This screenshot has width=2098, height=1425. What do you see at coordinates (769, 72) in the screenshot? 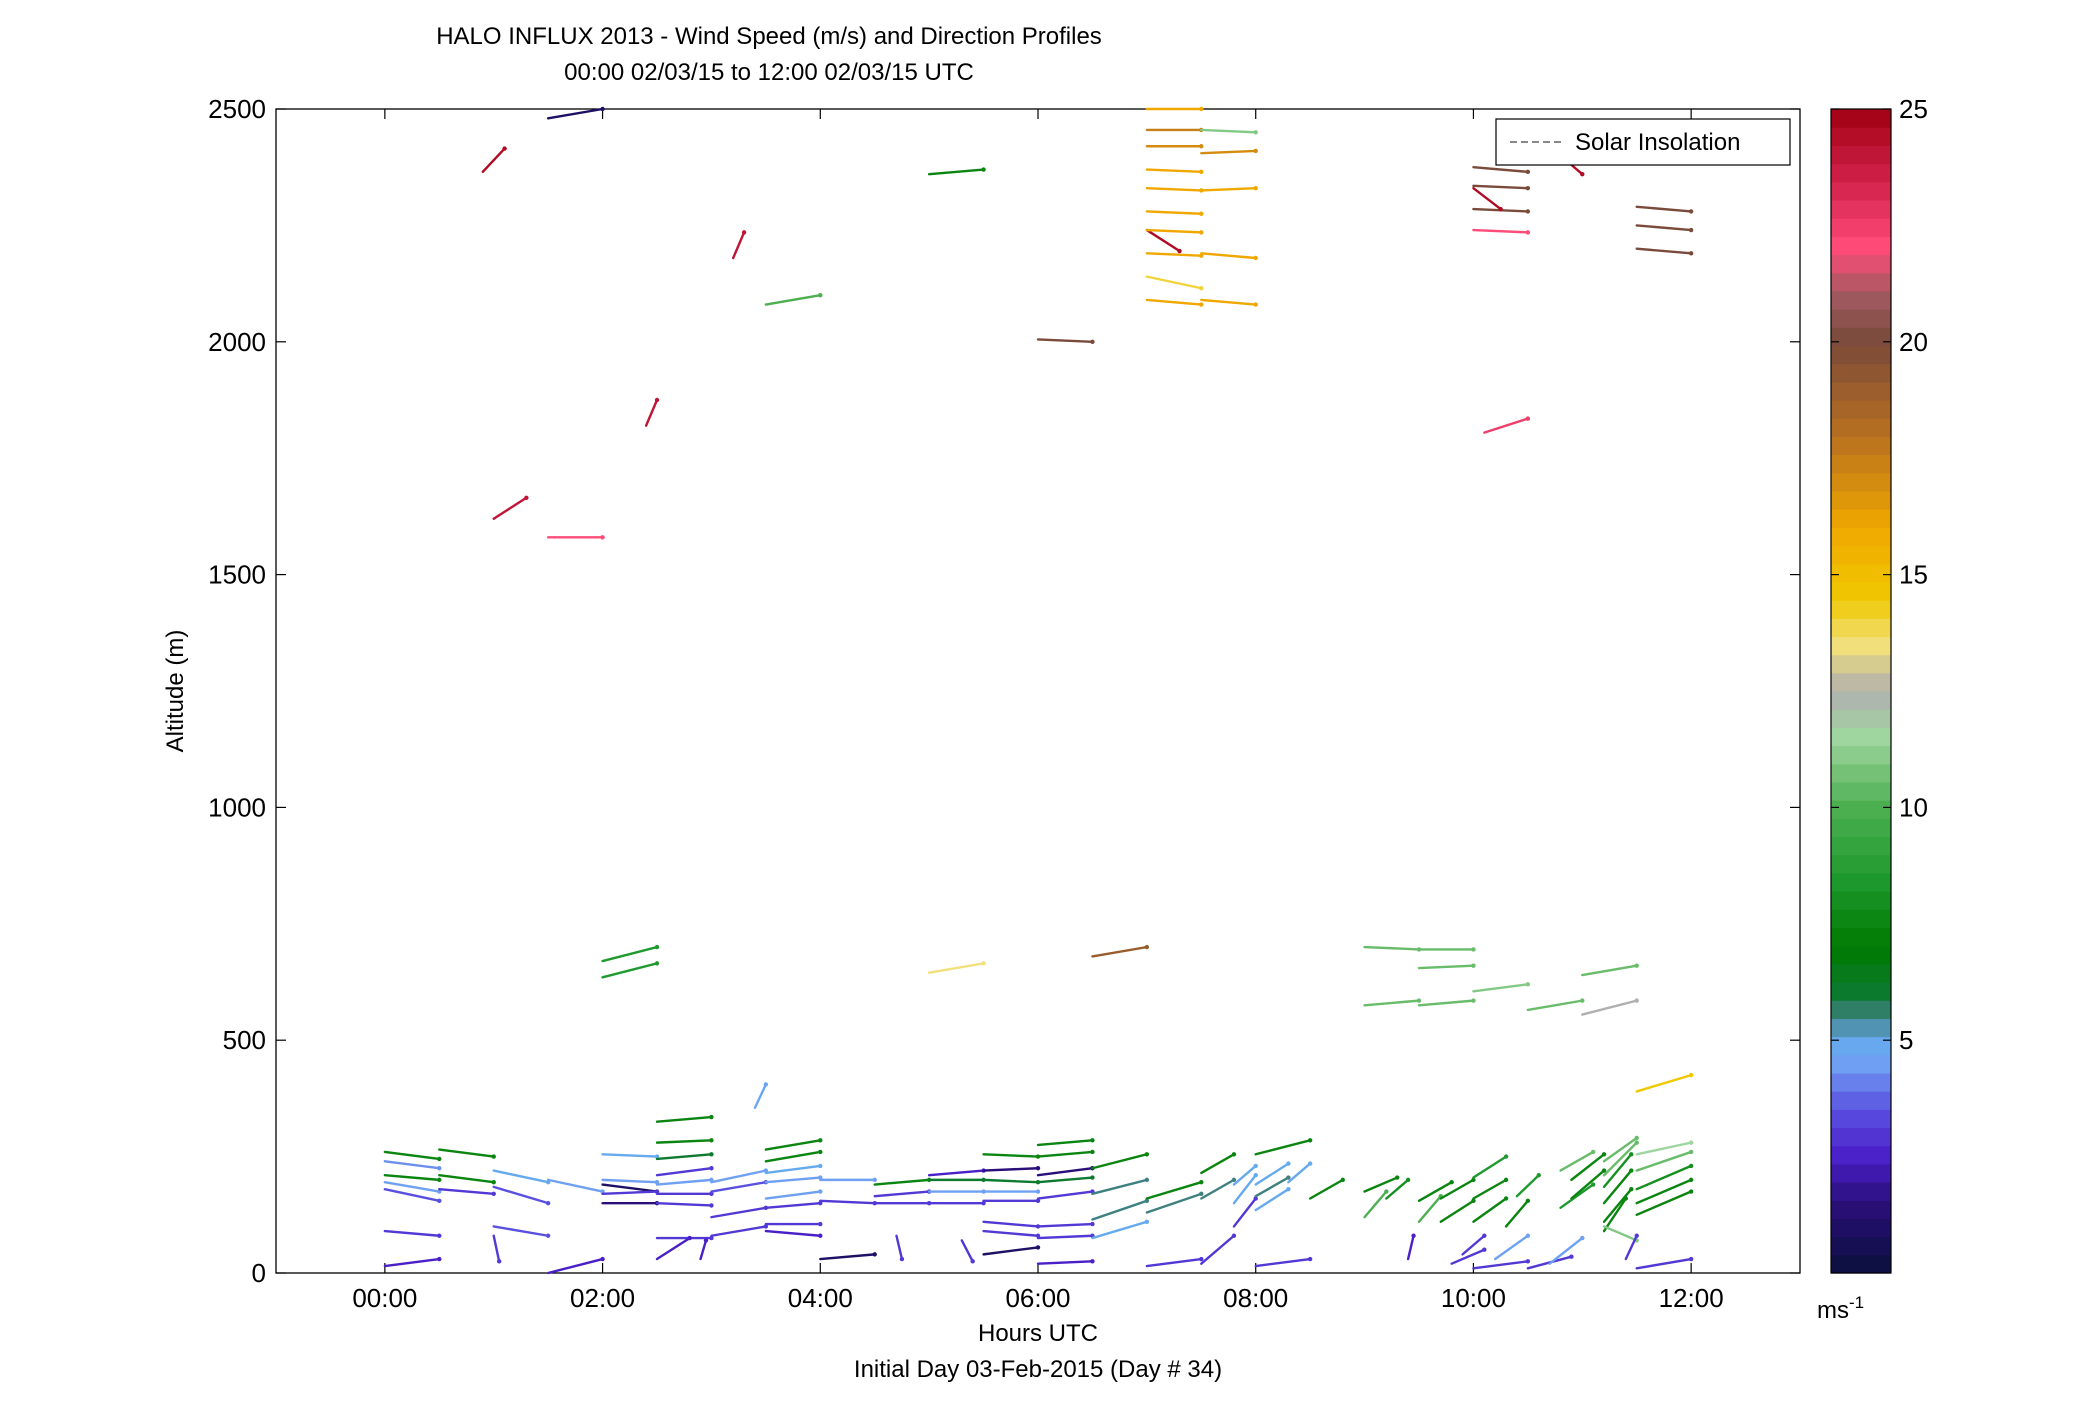
I see `chart-title-line2: 00:00 02/03/15 to 12:00 02/03/15 UTC` at bounding box center [769, 72].